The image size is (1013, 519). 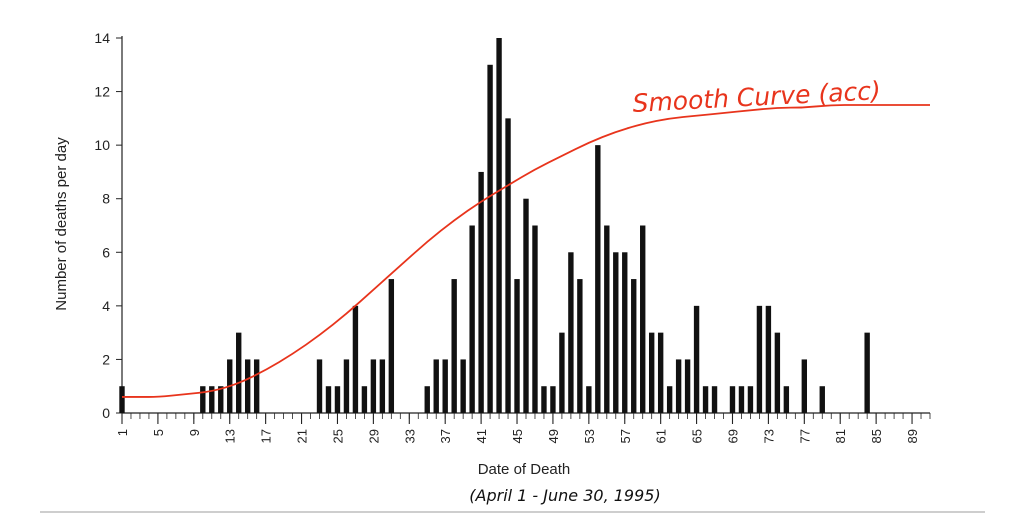 I want to click on x-tick-label: 33, so click(x=409, y=436).